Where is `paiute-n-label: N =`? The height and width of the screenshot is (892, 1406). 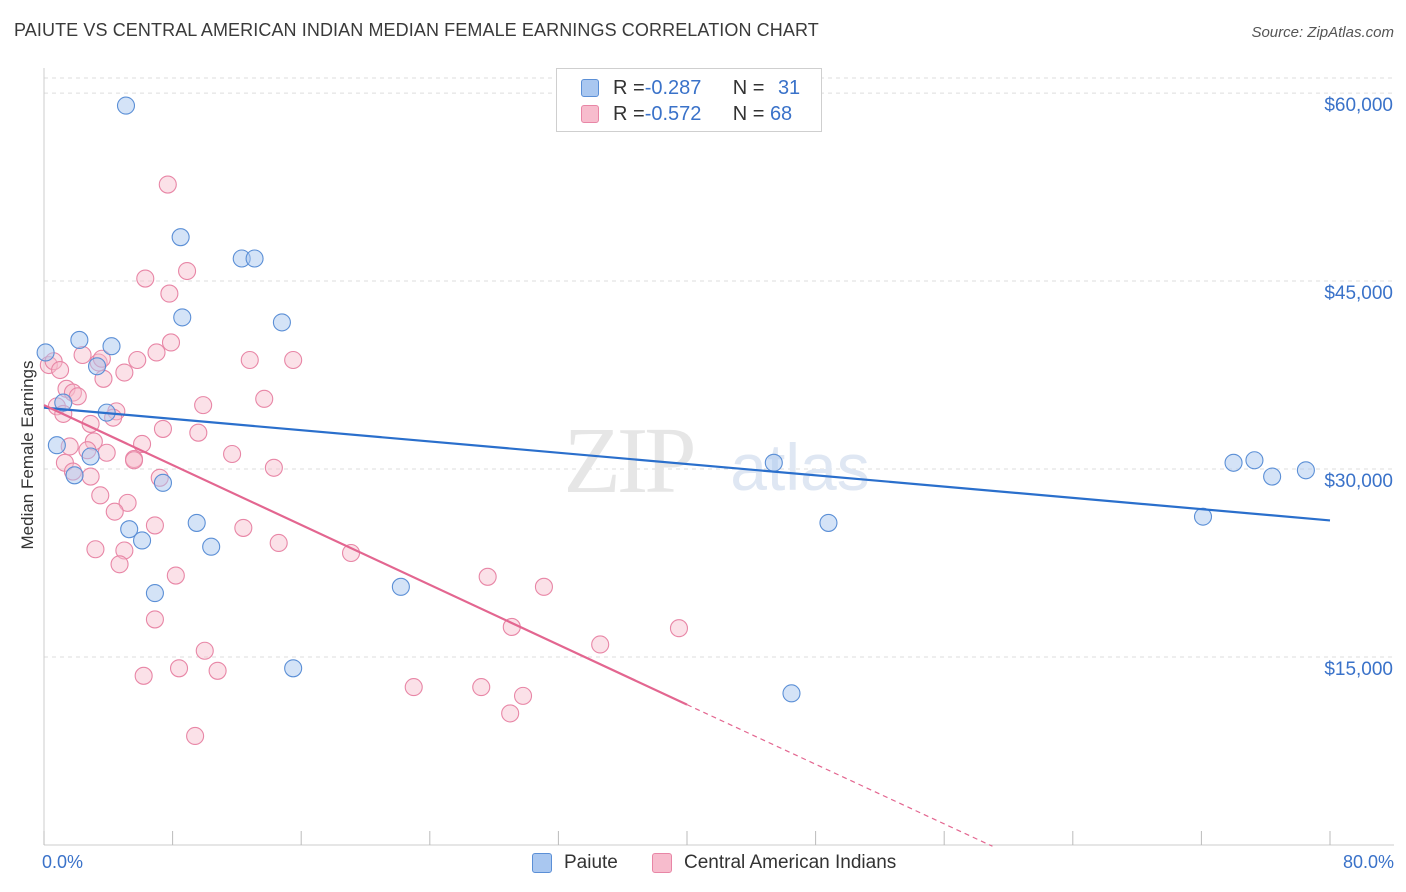
paiute-n-label: N = is located at coordinates (751, 87).